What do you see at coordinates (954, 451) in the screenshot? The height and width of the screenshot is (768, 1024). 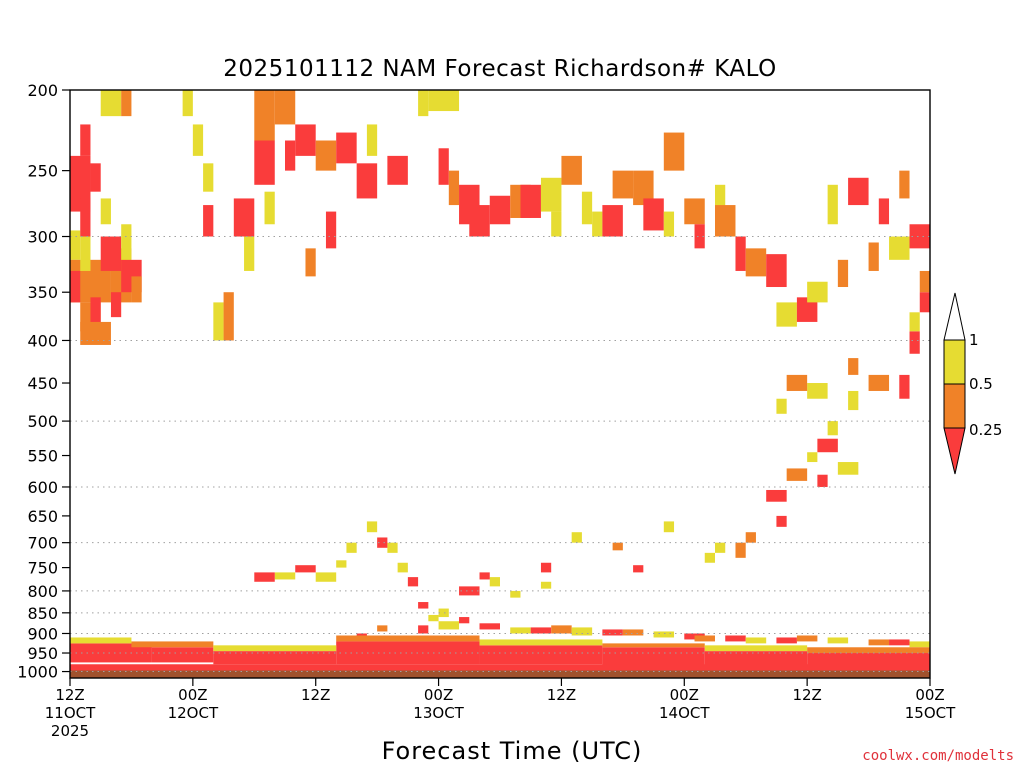 I see `colorbar-bin-below-0.25` at bounding box center [954, 451].